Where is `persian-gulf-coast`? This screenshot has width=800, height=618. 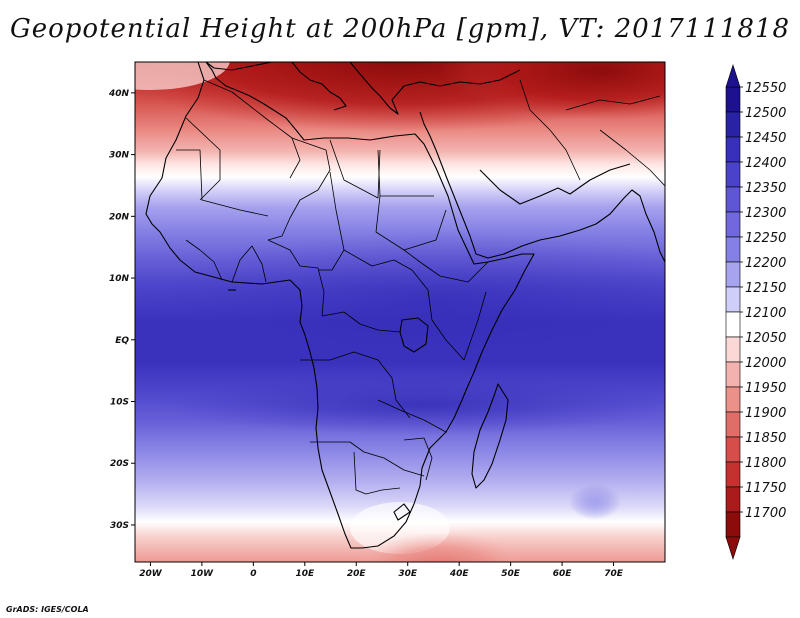 persian-gulf-coast is located at coordinates (555, 184).